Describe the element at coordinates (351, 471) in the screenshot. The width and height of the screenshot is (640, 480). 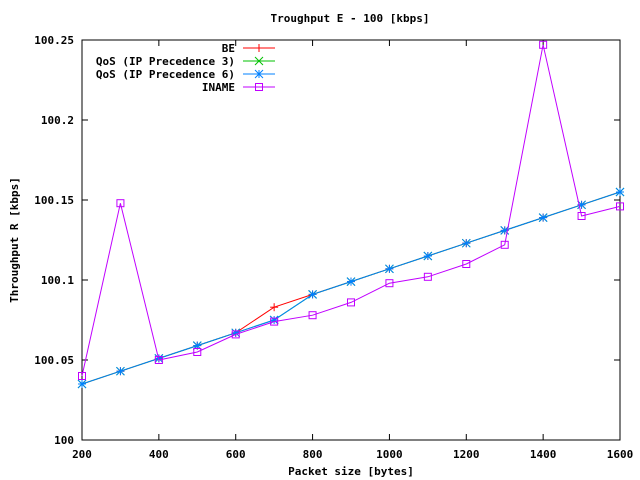
I see `x-axis-label: Packet size [bytes]` at that location.